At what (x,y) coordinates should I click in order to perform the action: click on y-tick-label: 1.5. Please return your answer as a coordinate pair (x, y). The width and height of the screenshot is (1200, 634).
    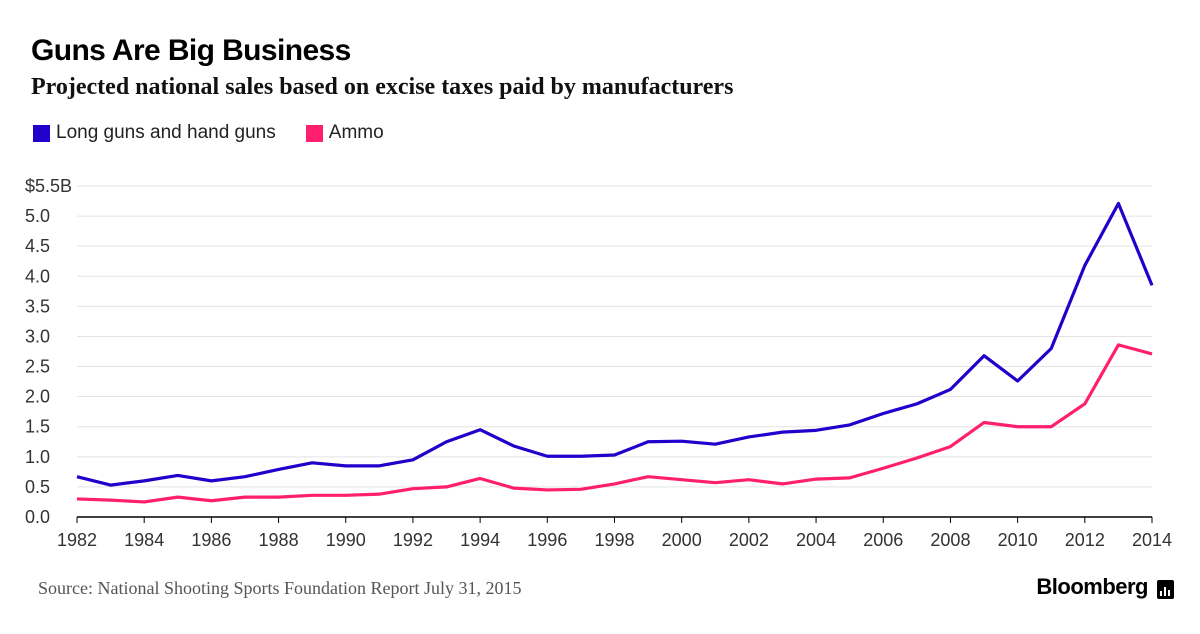
    Looking at the image, I should click on (37, 427).